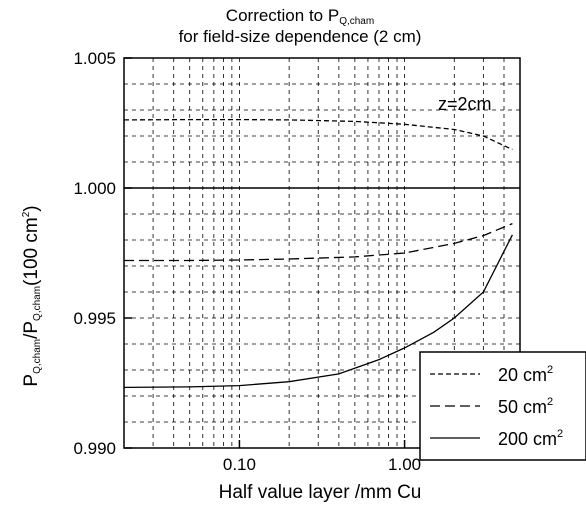  Describe the element at coordinates (318, 242) in the screenshot. I see `series-line-50-cm` at that location.